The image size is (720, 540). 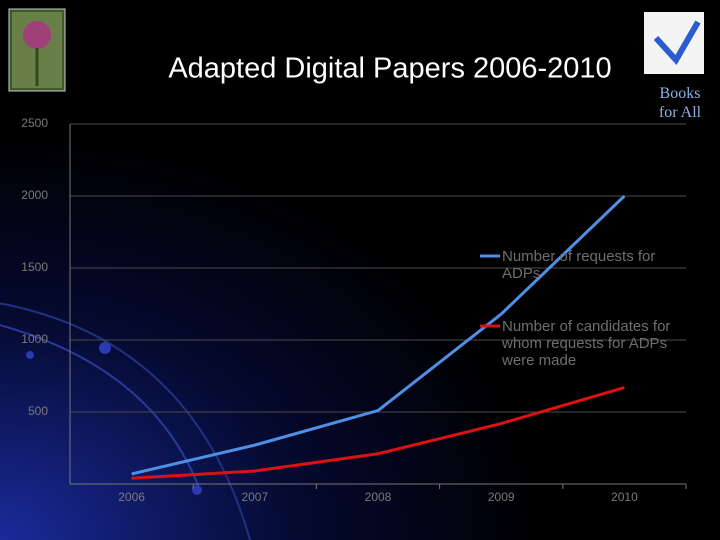 What do you see at coordinates (254, 497) in the screenshot?
I see `x-tick-label: 2007` at bounding box center [254, 497].